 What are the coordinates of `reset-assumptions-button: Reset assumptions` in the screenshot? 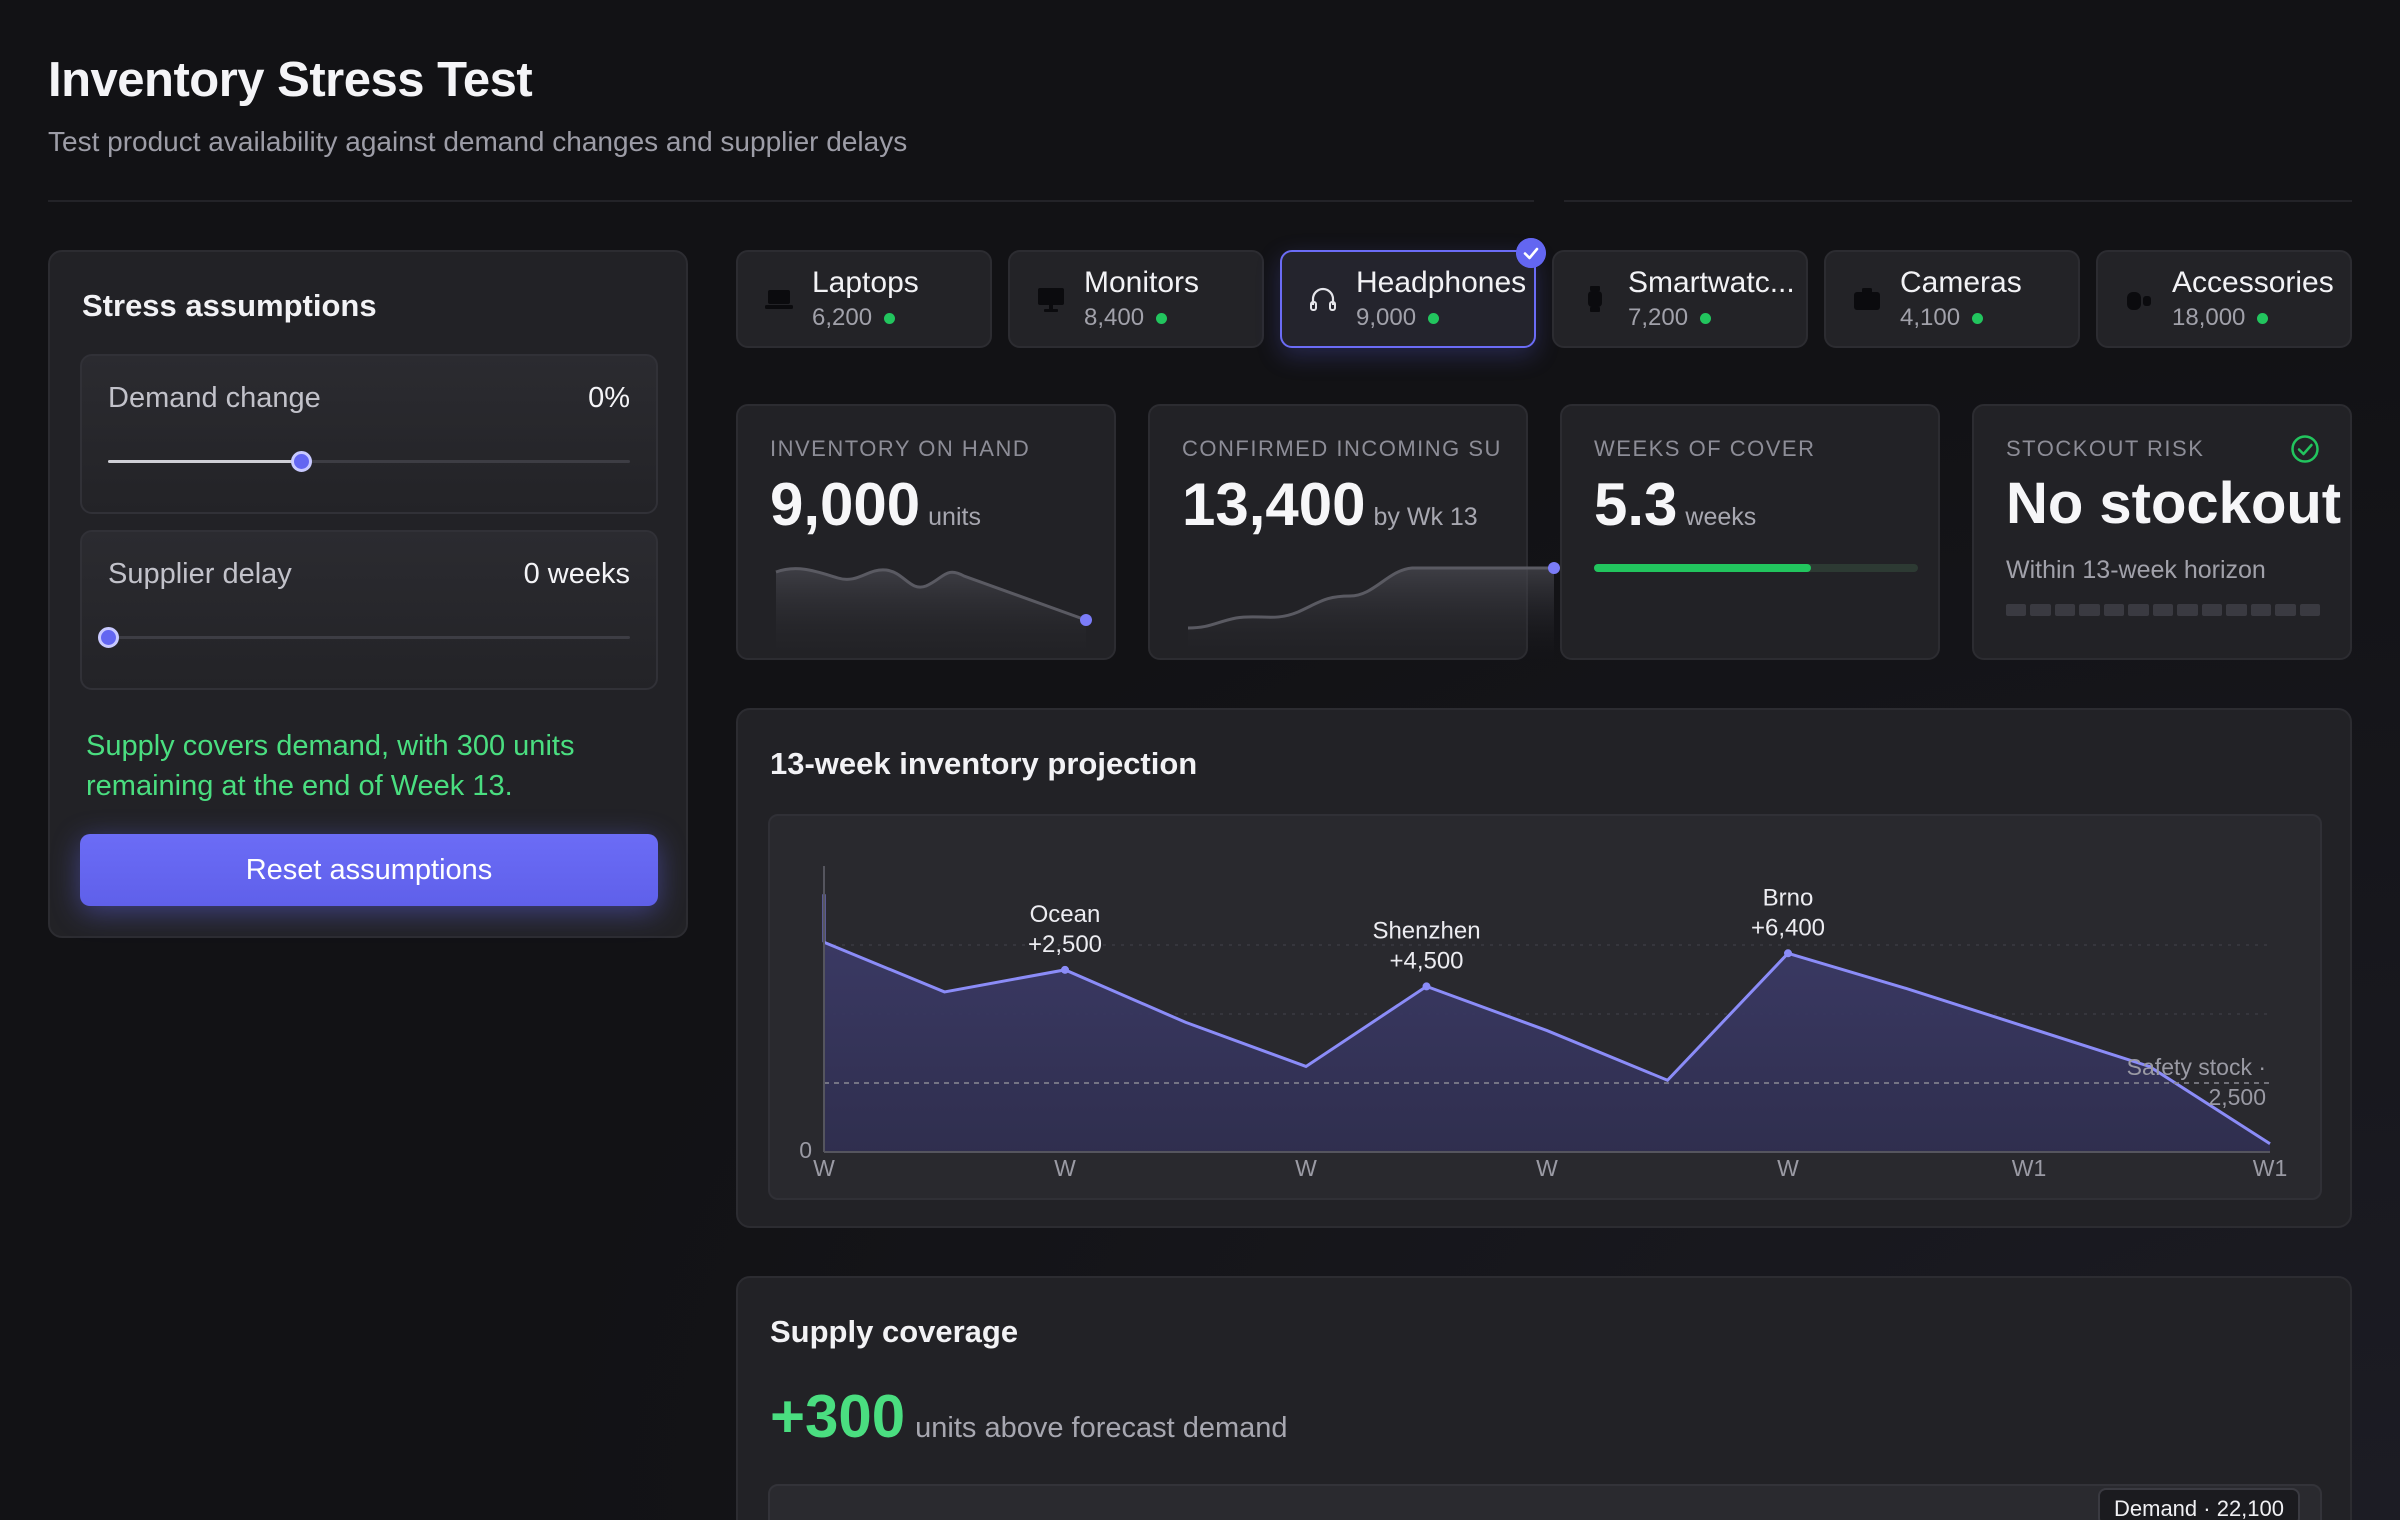 It's located at (369, 870).